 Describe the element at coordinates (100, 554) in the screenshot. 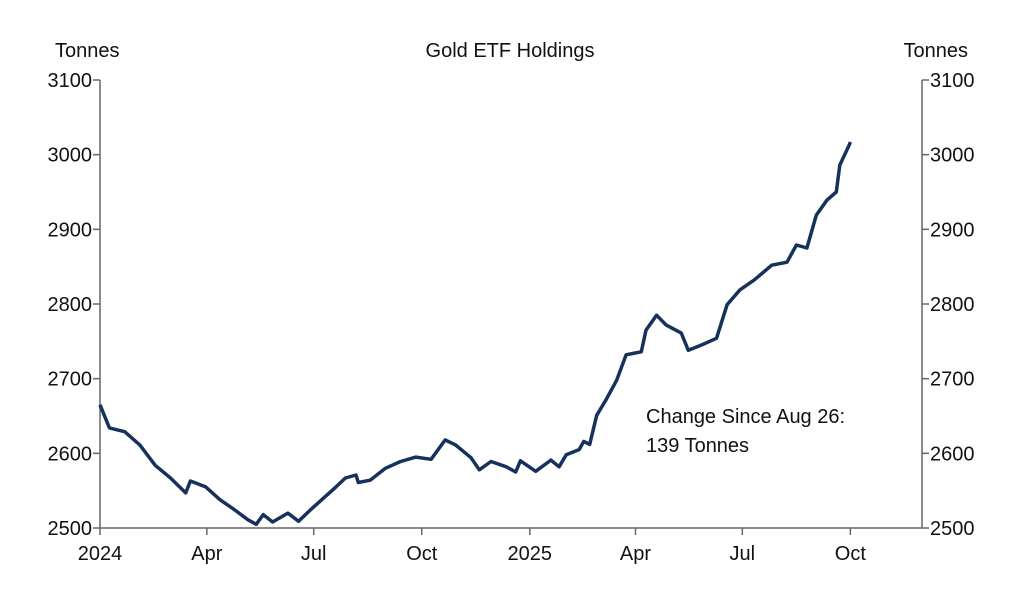

I see `x-tick-label: 2024` at that location.